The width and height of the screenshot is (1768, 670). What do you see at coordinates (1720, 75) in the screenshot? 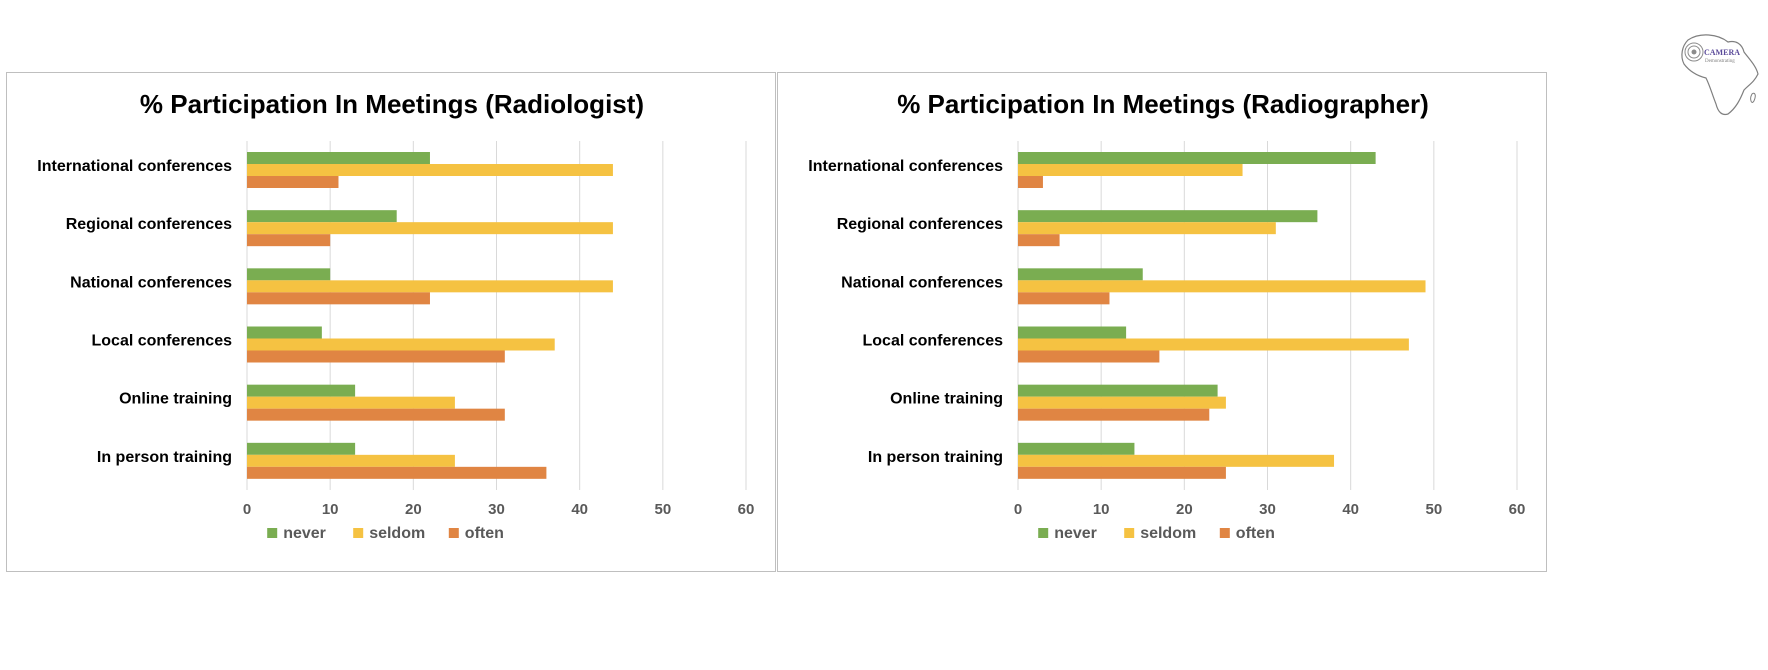
I see `africa-map-icon` at bounding box center [1720, 75].